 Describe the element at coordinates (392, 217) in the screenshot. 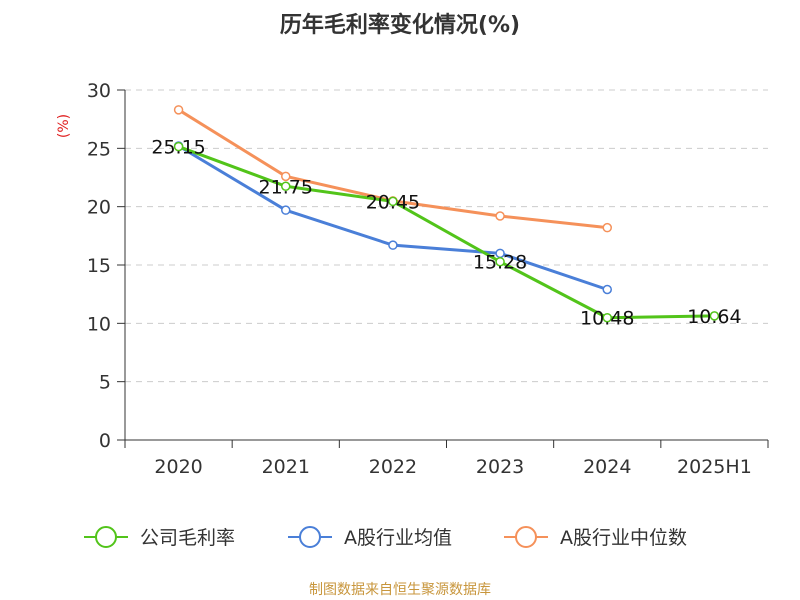

I see `series-line` at that location.